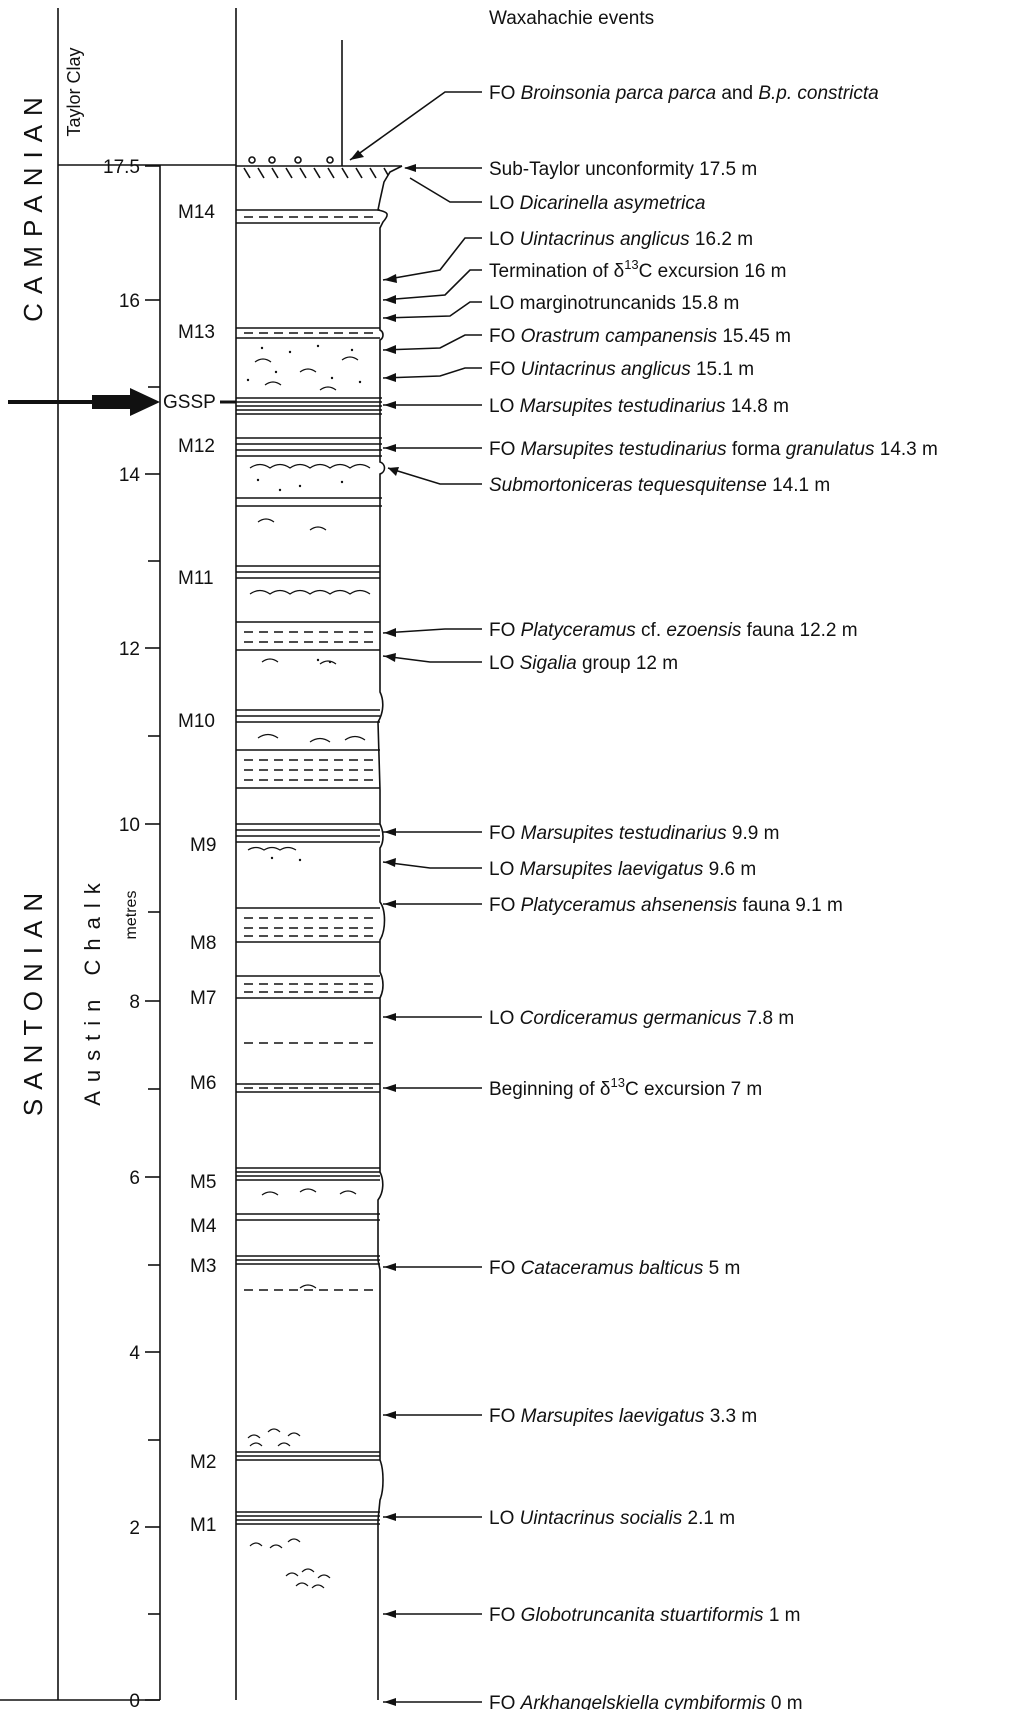 This screenshot has height=1710, width=1032. Describe the element at coordinates (640, 336) in the screenshot. I see `event-fo-orastrum: FO Orastrum campanensis 15.45 m` at that location.